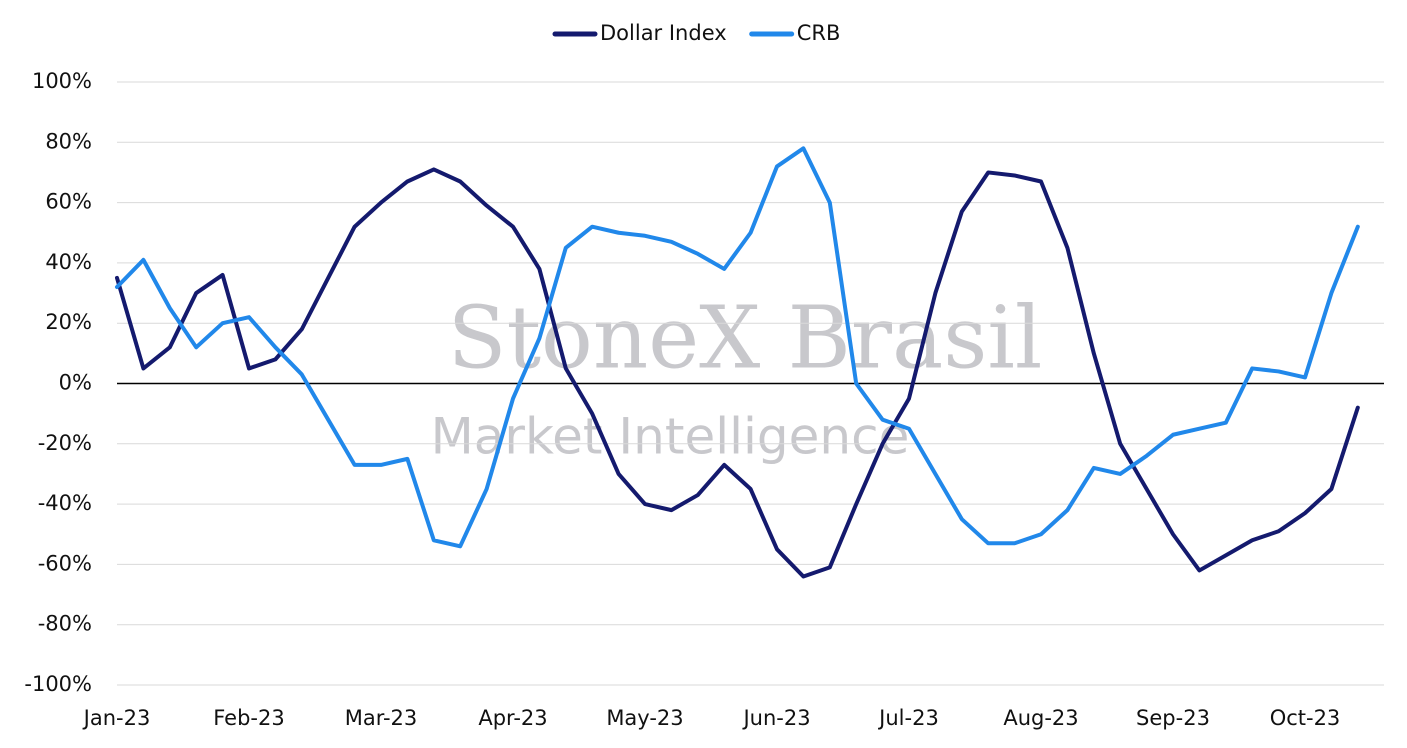 The image size is (1407, 748). Describe the element at coordinates (1305, 718) in the screenshot. I see `x-tick-label: Oct-23` at that location.